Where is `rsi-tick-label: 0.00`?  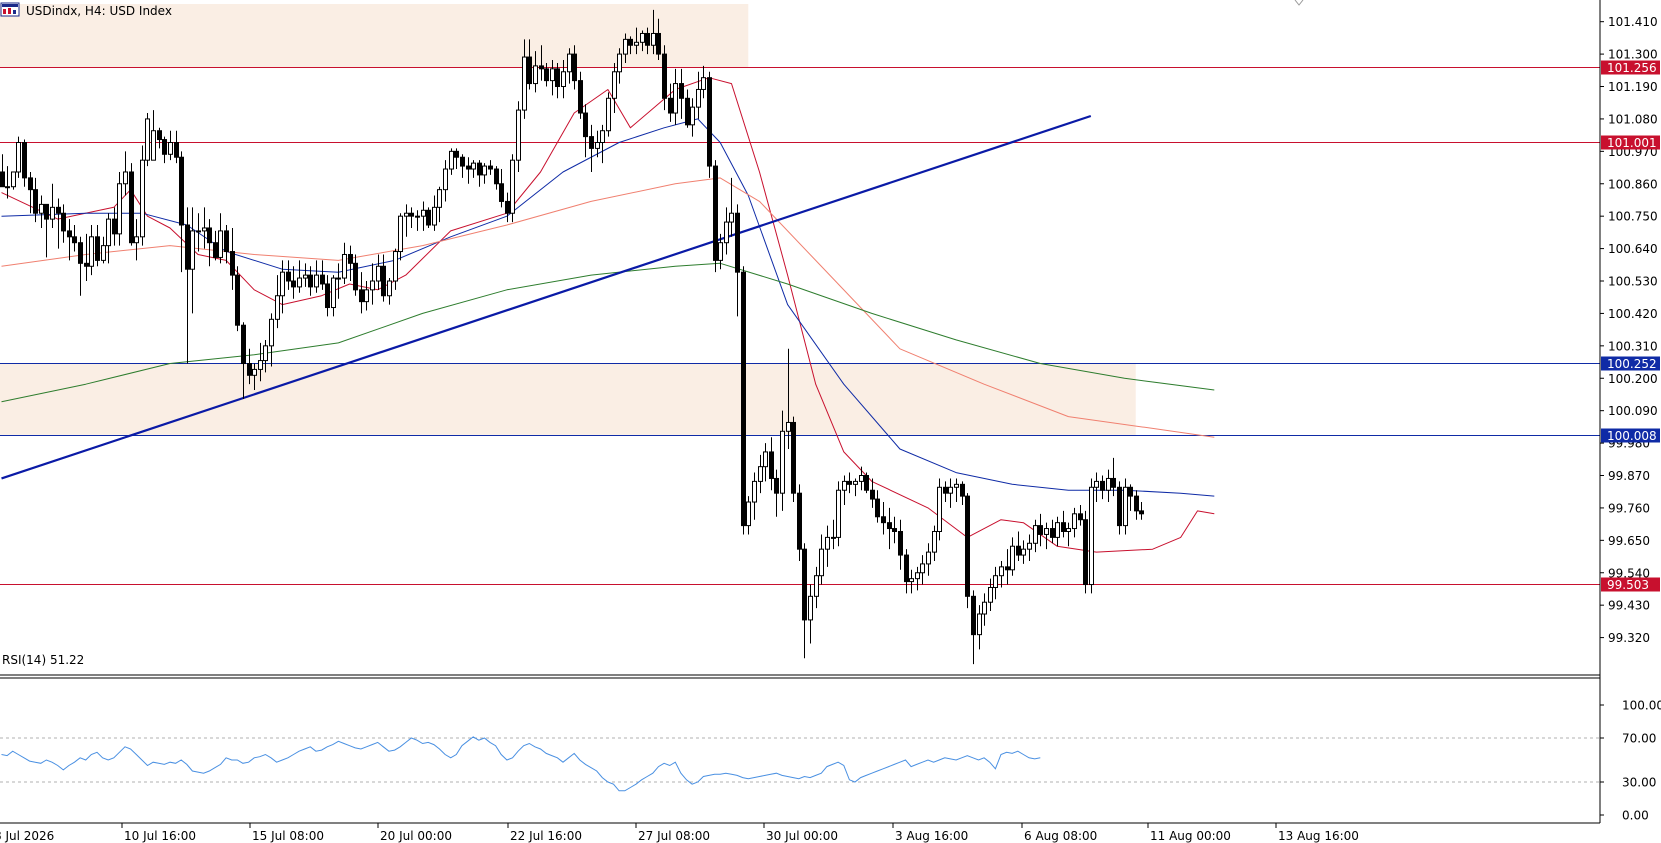 rsi-tick-label: 0.00 is located at coordinates (1635, 816).